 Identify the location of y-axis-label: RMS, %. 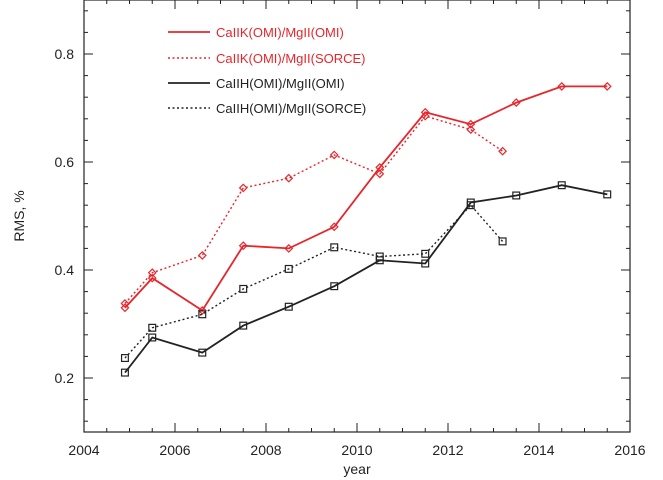
(19, 215).